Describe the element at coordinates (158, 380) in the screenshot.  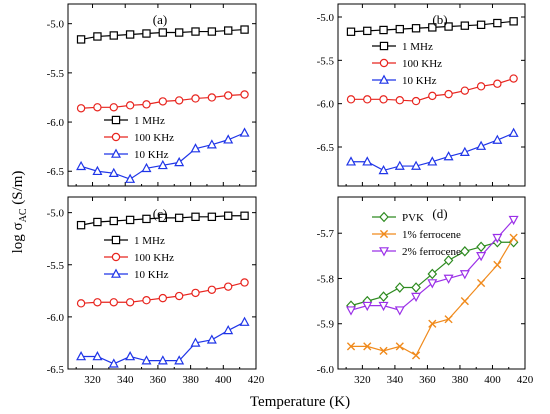
I see `x-tick-label: 360` at that location.